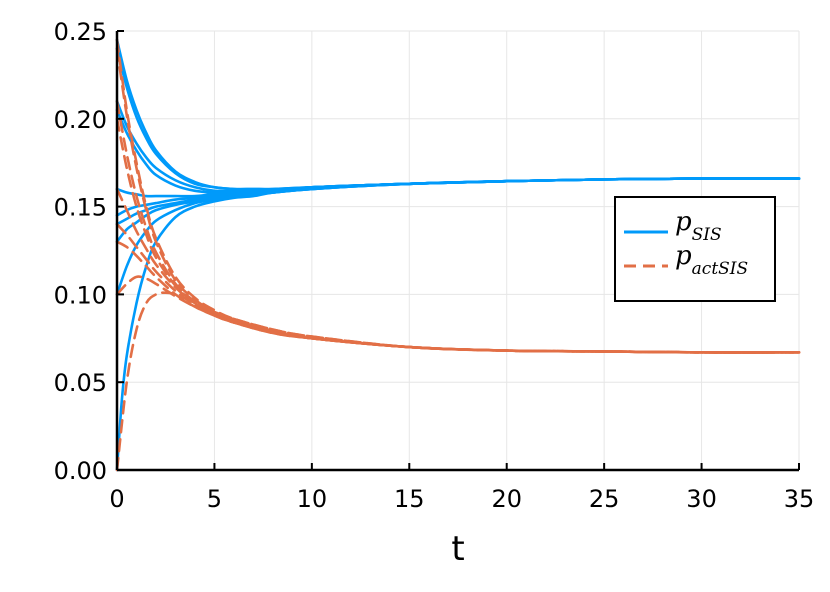  I want to click on x-tick-label: 0, so click(116, 499).